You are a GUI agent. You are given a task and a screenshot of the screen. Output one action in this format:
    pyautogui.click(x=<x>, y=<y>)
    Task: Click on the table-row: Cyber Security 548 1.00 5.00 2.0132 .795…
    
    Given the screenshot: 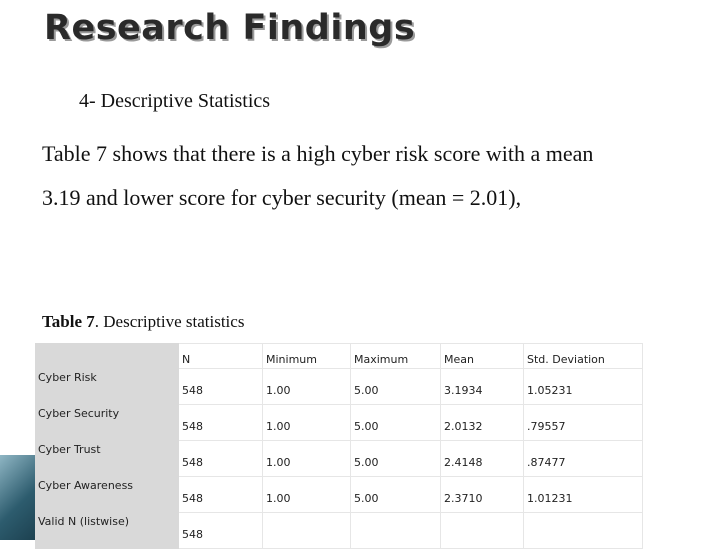 What is the action you would take?
    pyautogui.click(x=339, y=422)
    